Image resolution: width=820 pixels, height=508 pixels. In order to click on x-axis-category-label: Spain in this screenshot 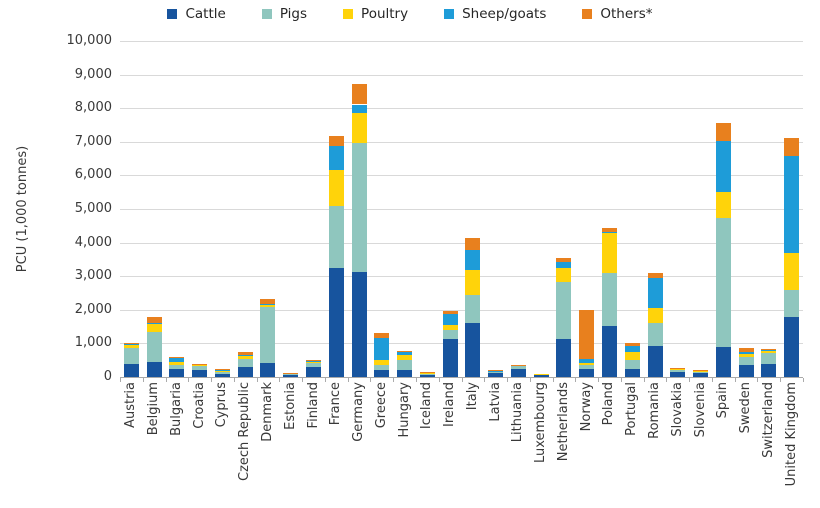, I will do `click(723, 400)`.